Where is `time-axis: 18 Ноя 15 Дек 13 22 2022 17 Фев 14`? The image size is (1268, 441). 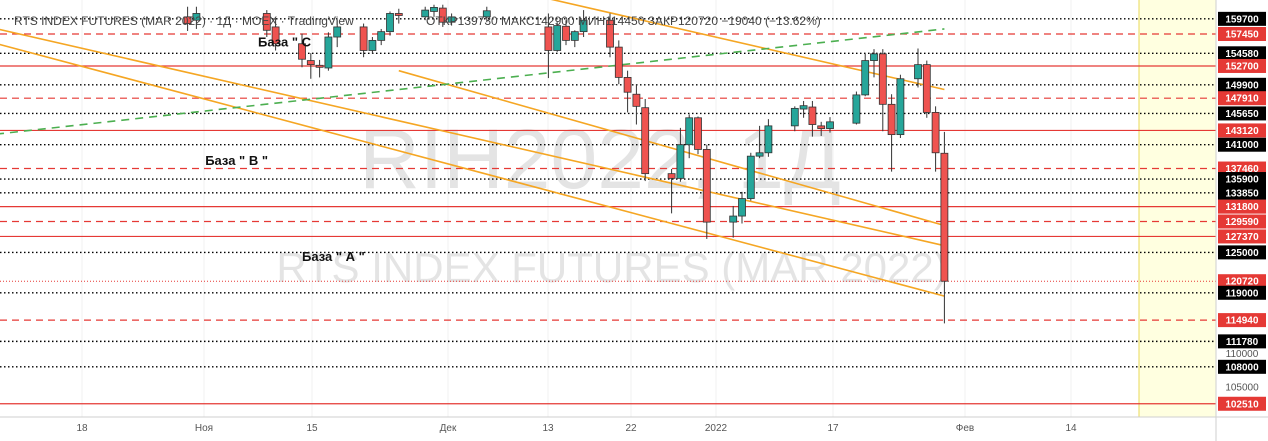 time-axis: 18 Ноя 15 Дек 13 22 2022 17 Фев 14 is located at coordinates (576, 428).